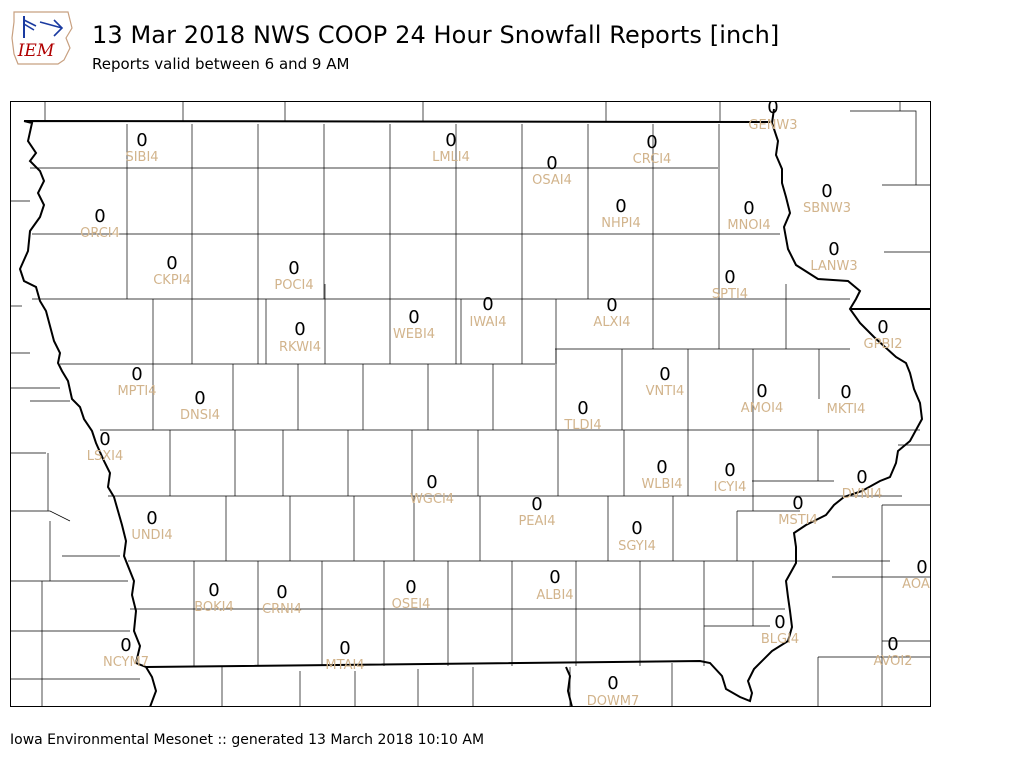 The height and width of the screenshot is (768, 1024). I want to click on station: 0 DNSI4, so click(200, 405).